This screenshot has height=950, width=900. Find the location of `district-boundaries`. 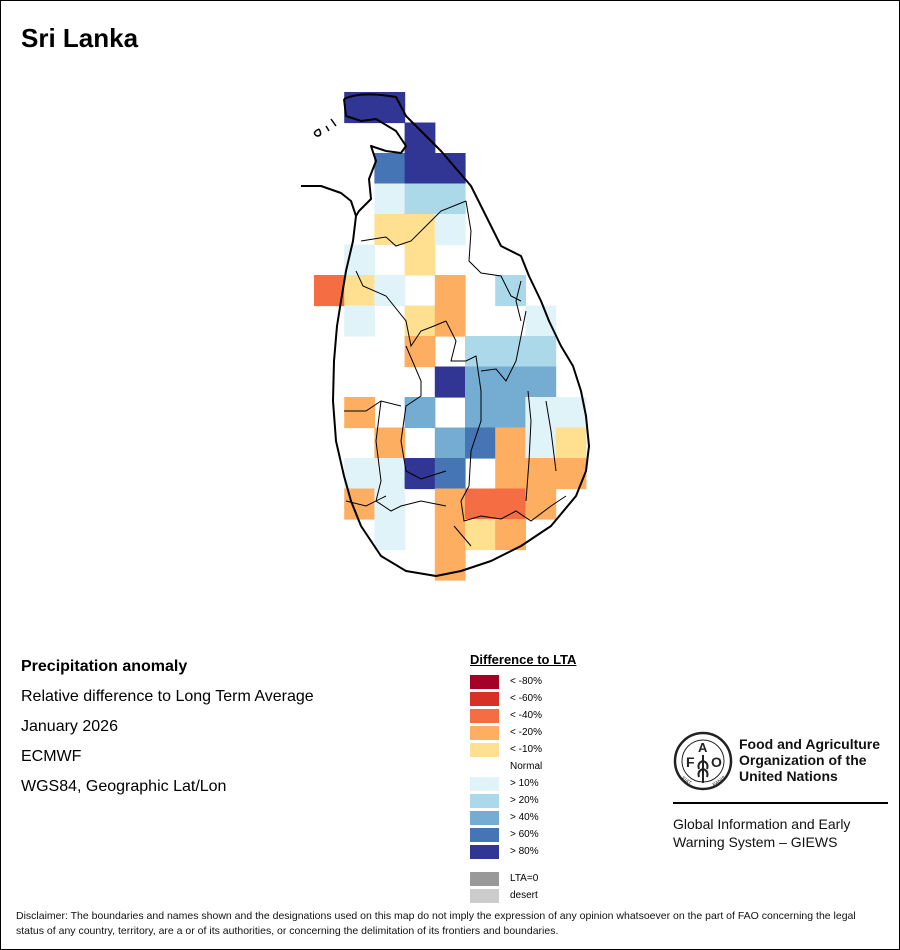

district-boundaries is located at coordinates (455, 373).